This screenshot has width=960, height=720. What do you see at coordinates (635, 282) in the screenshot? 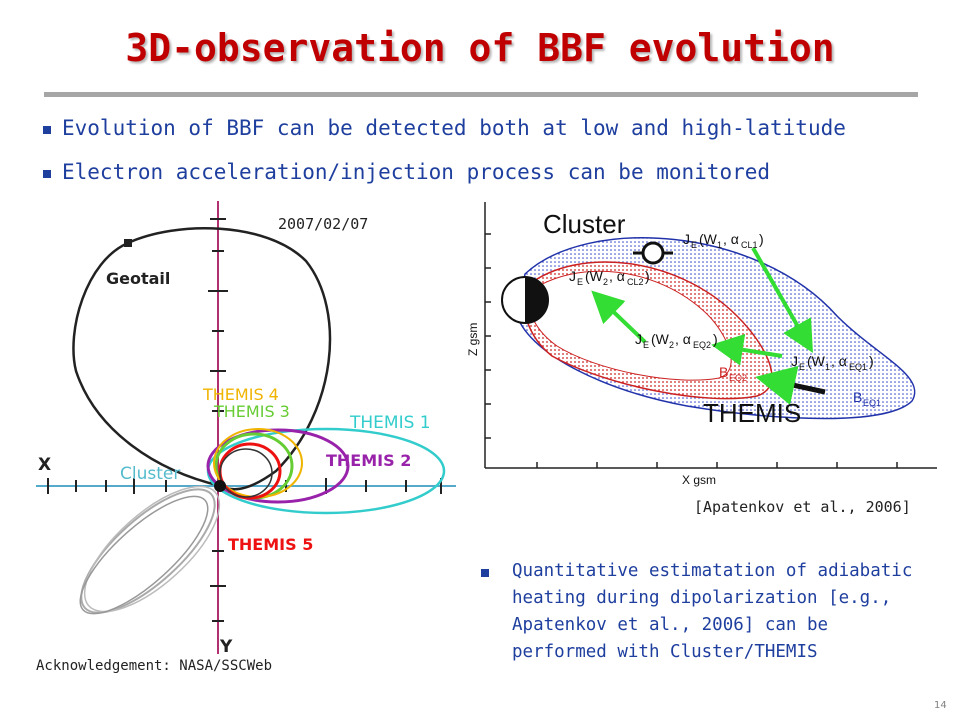
I see `svg-text: CL2` at bounding box center [635, 282].